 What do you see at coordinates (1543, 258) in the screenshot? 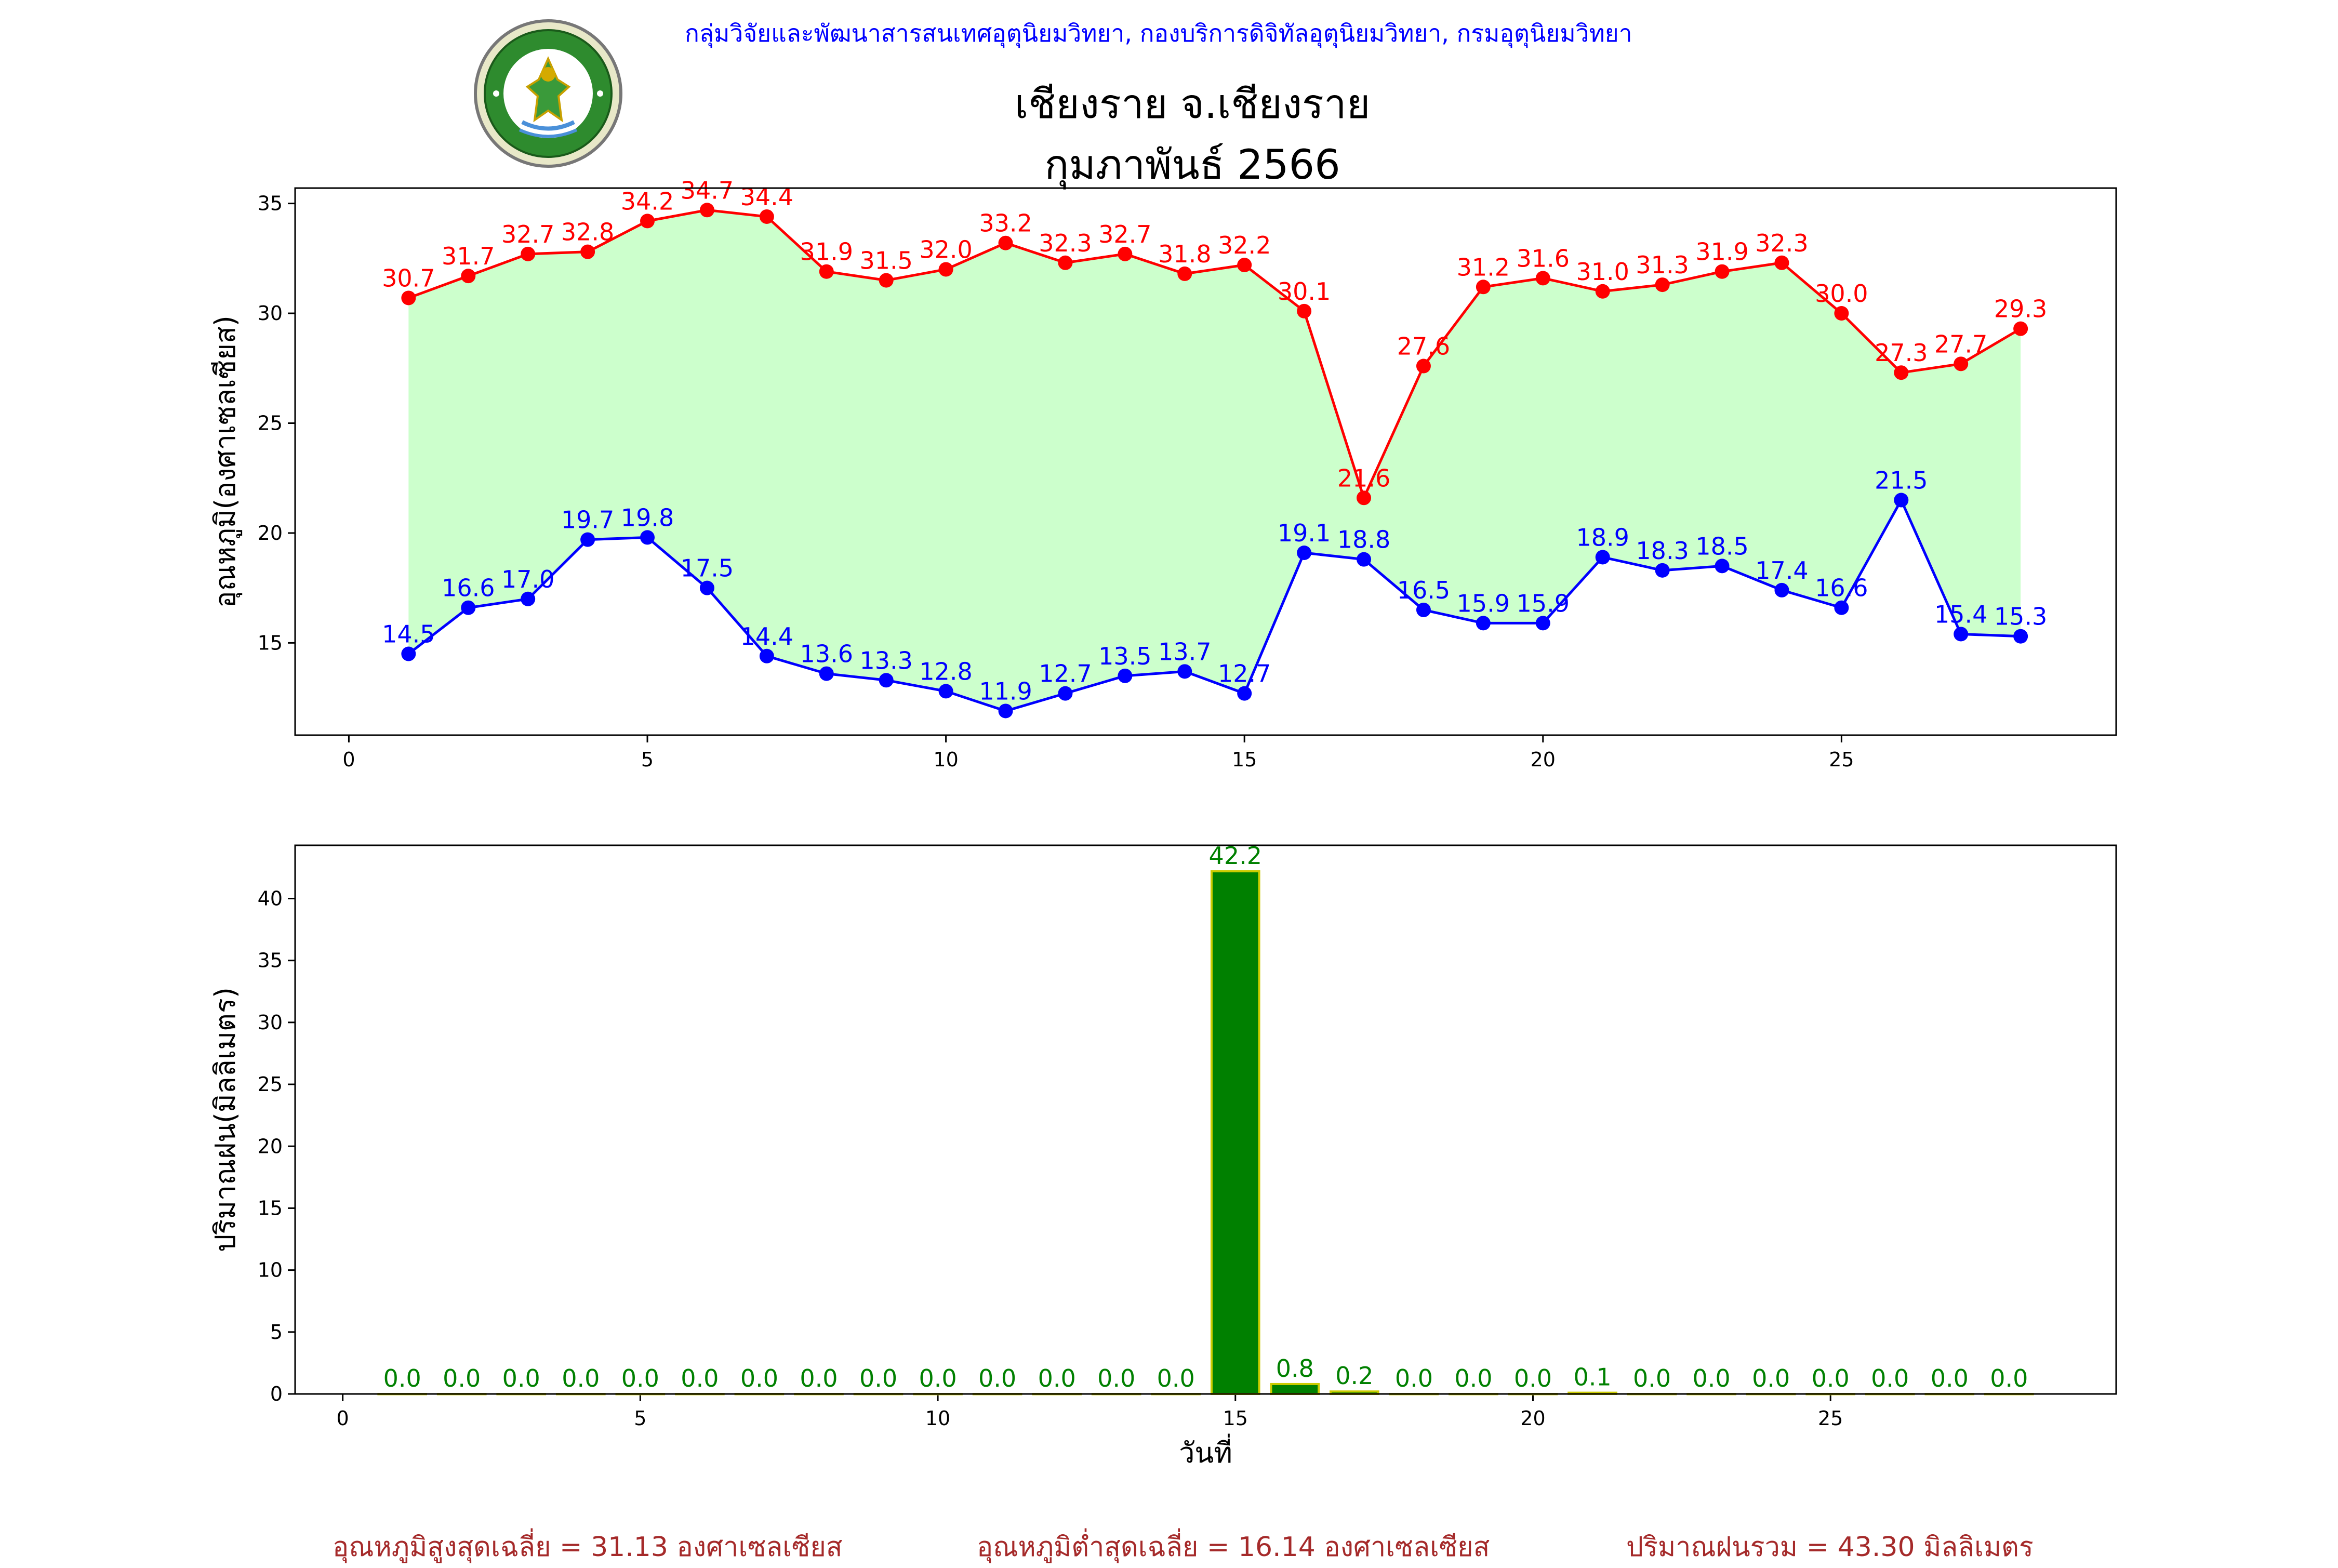
I see `max-temperature-label: 31.6` at bounding box center [1543, 258].